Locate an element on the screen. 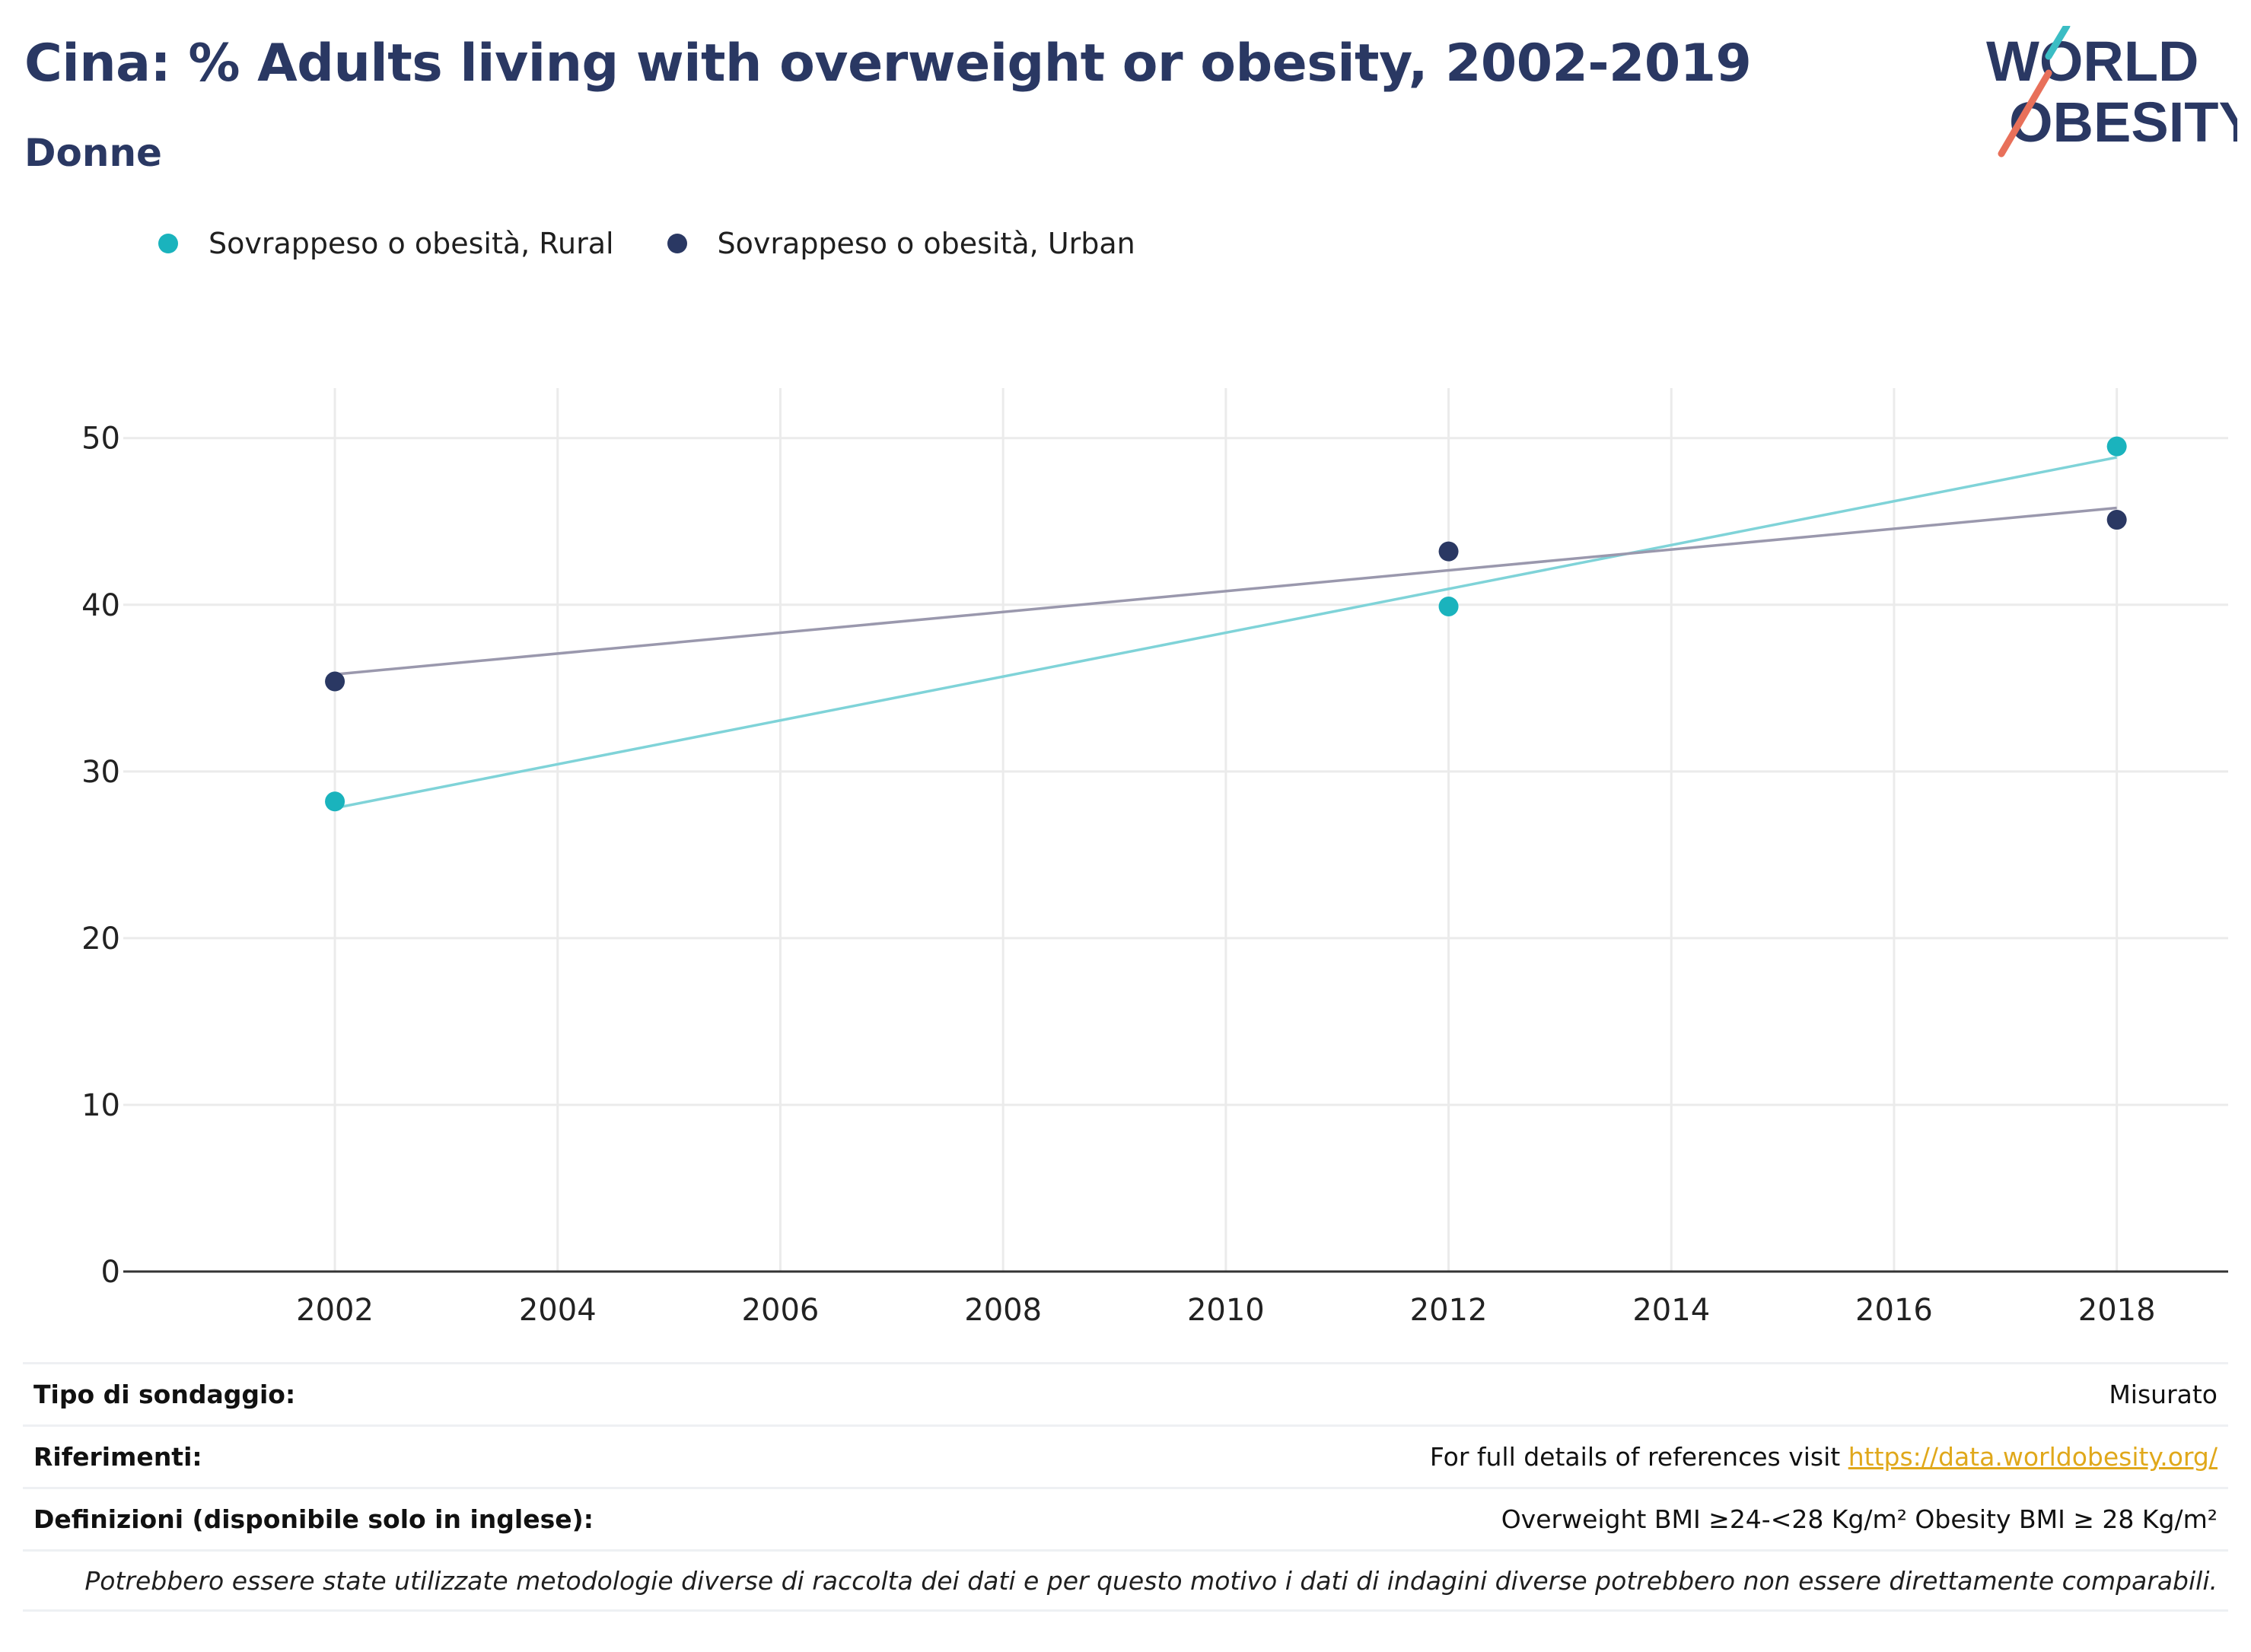 The height and width of the screenshot is (1652, 2251). x-tick-label: 2006 is located at coordinates (781, 1308).